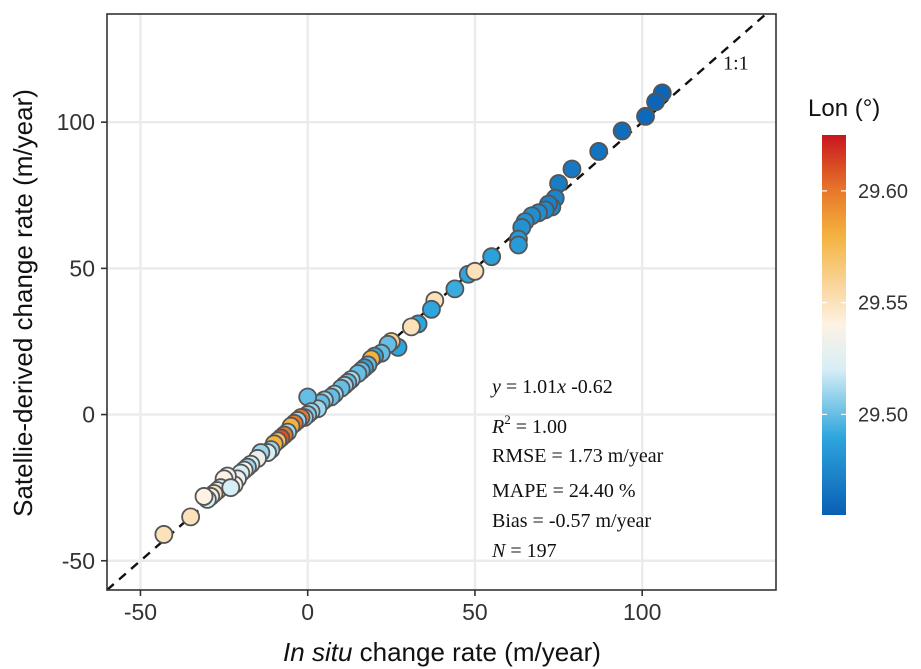  I want to click on r2-value: = 1.00, so click(539, 427).